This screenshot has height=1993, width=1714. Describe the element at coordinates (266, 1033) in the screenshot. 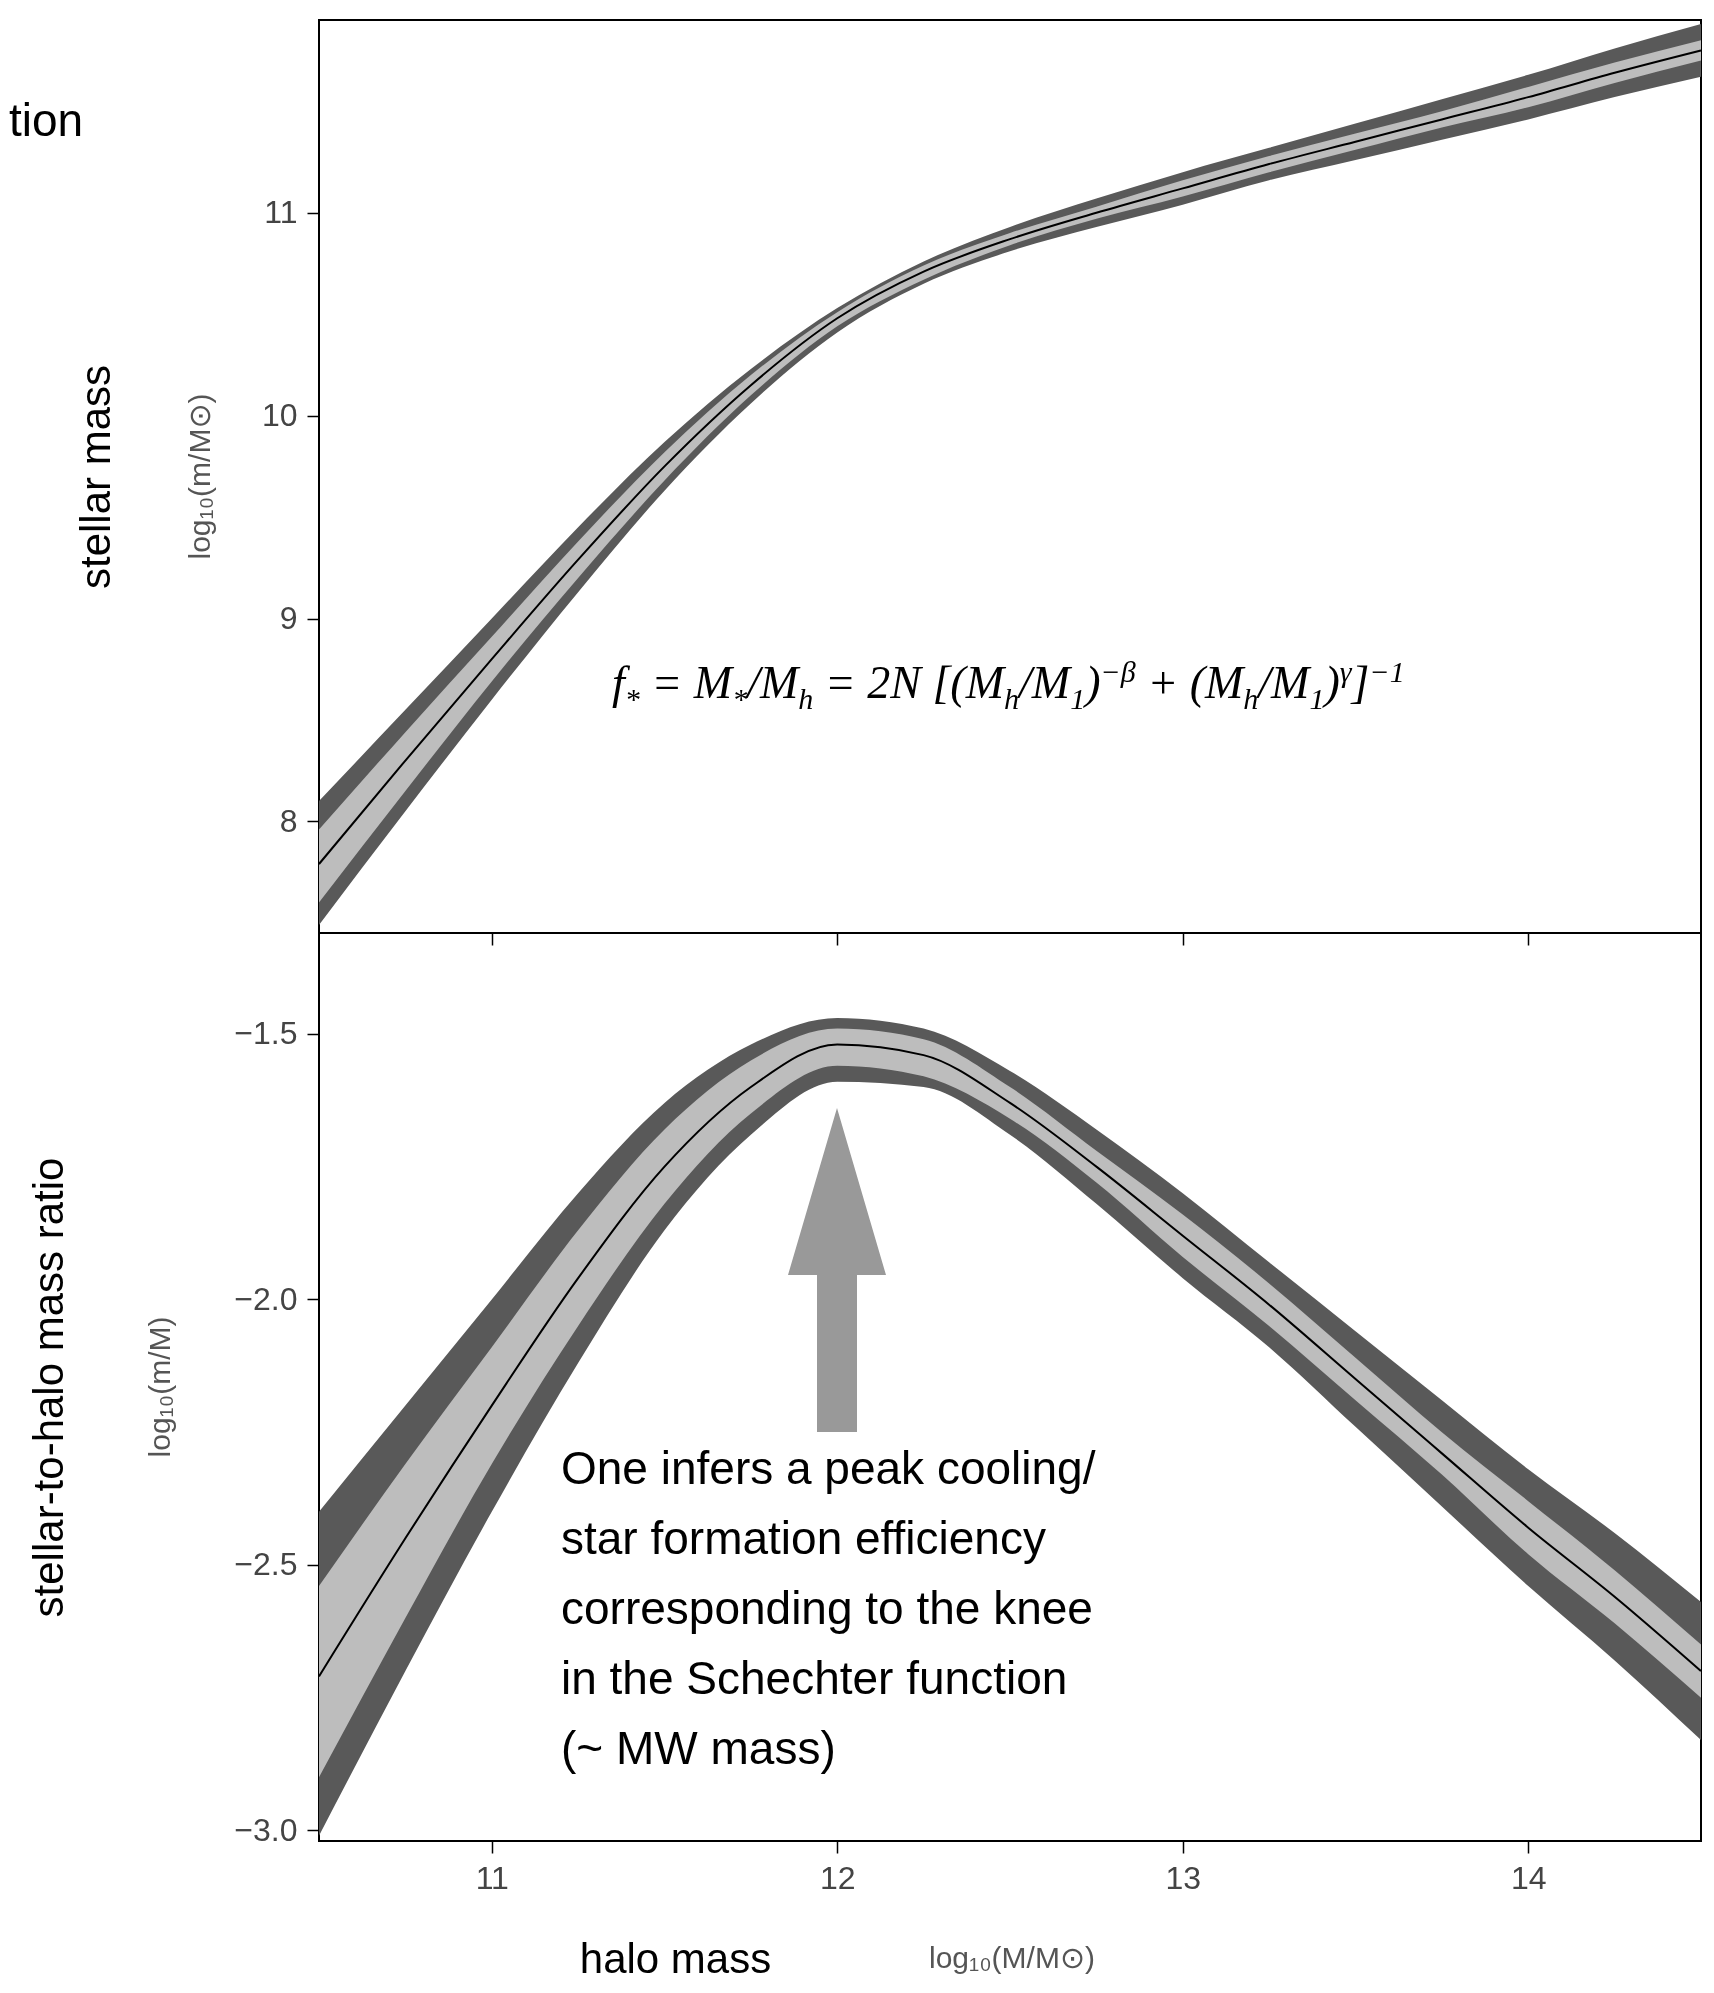

I see `y-tick-label: −1.5` at that location.